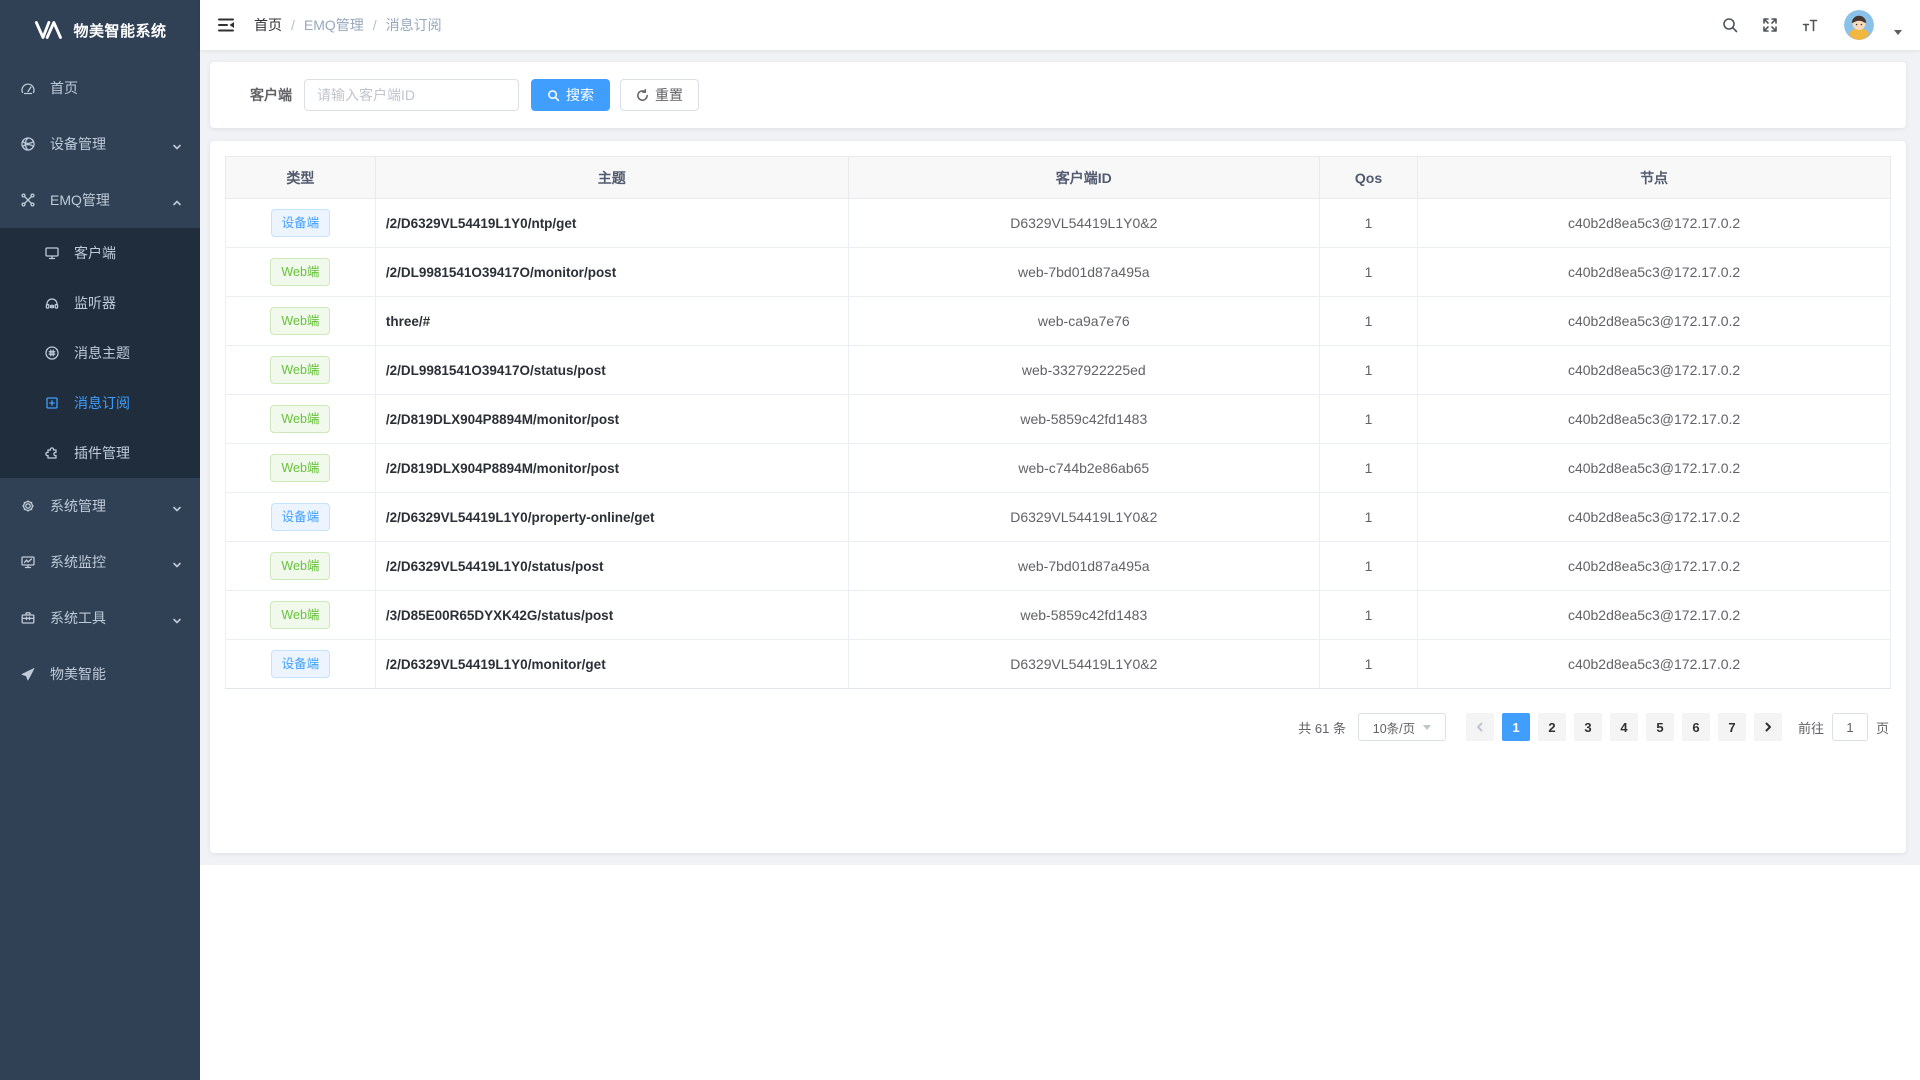 The image size is (1920, 1080). I want to click on sidebar-item-label: 消息主题, so click(102, 353).